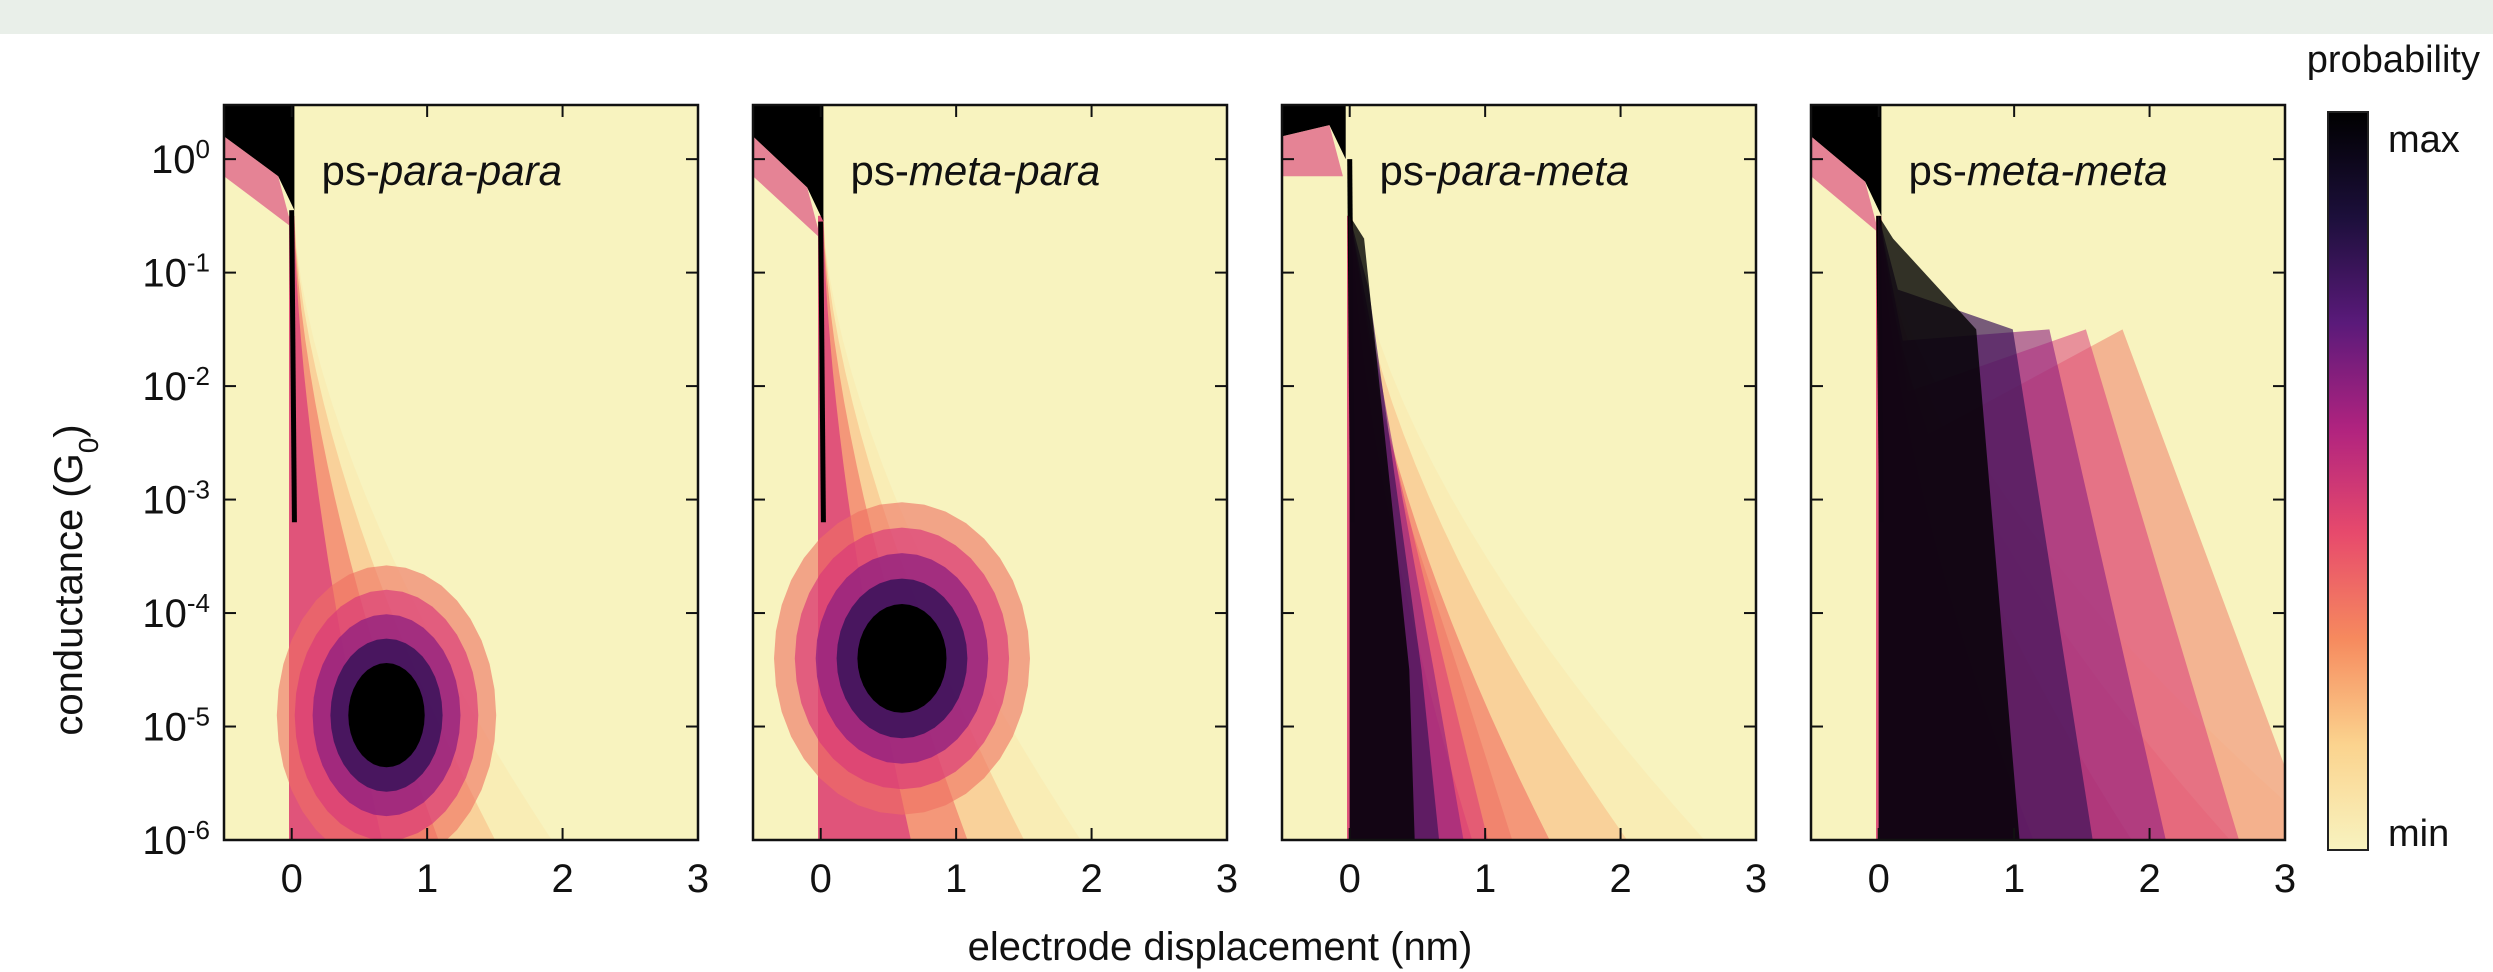 The height and width of the screenshot is (972, 2493). What do you see at coordinates (176, 839) in the screenshot?
I see `y-tick-label: 10⁻⁶` at bounding box center [176, 839].